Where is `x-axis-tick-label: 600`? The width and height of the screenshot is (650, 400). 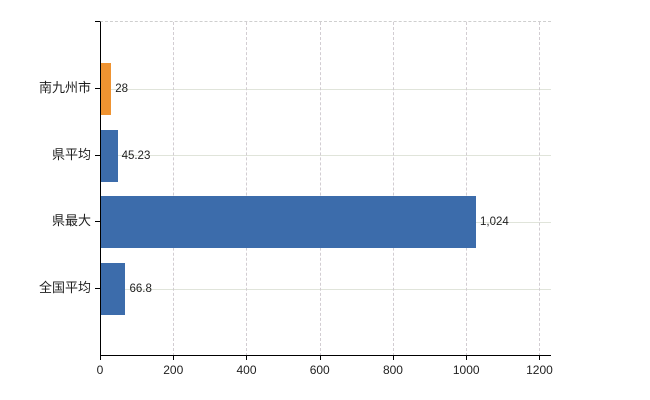 x-axis-tick-label: 600 is located at coordinates (319, 370).